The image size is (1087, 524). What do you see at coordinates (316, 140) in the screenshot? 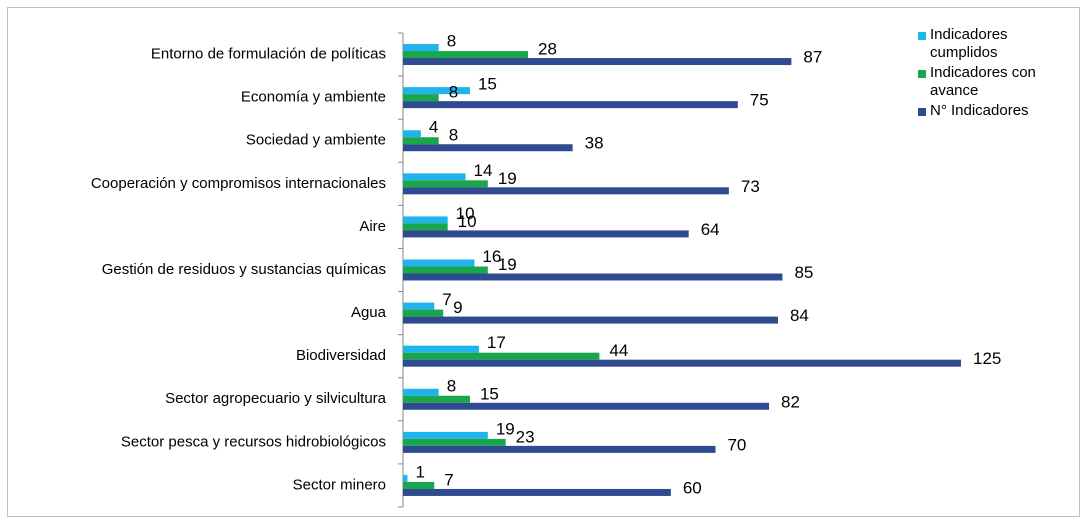
I see `category-label: Sociedad y ambiente` at bounding box center [316, 140].